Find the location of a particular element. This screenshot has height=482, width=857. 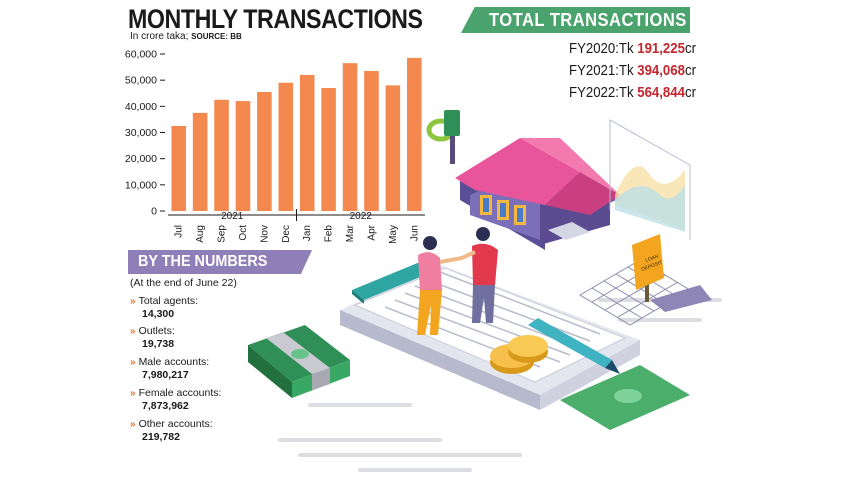

year-group-label: 2021 is located at coordinates (232, 216).